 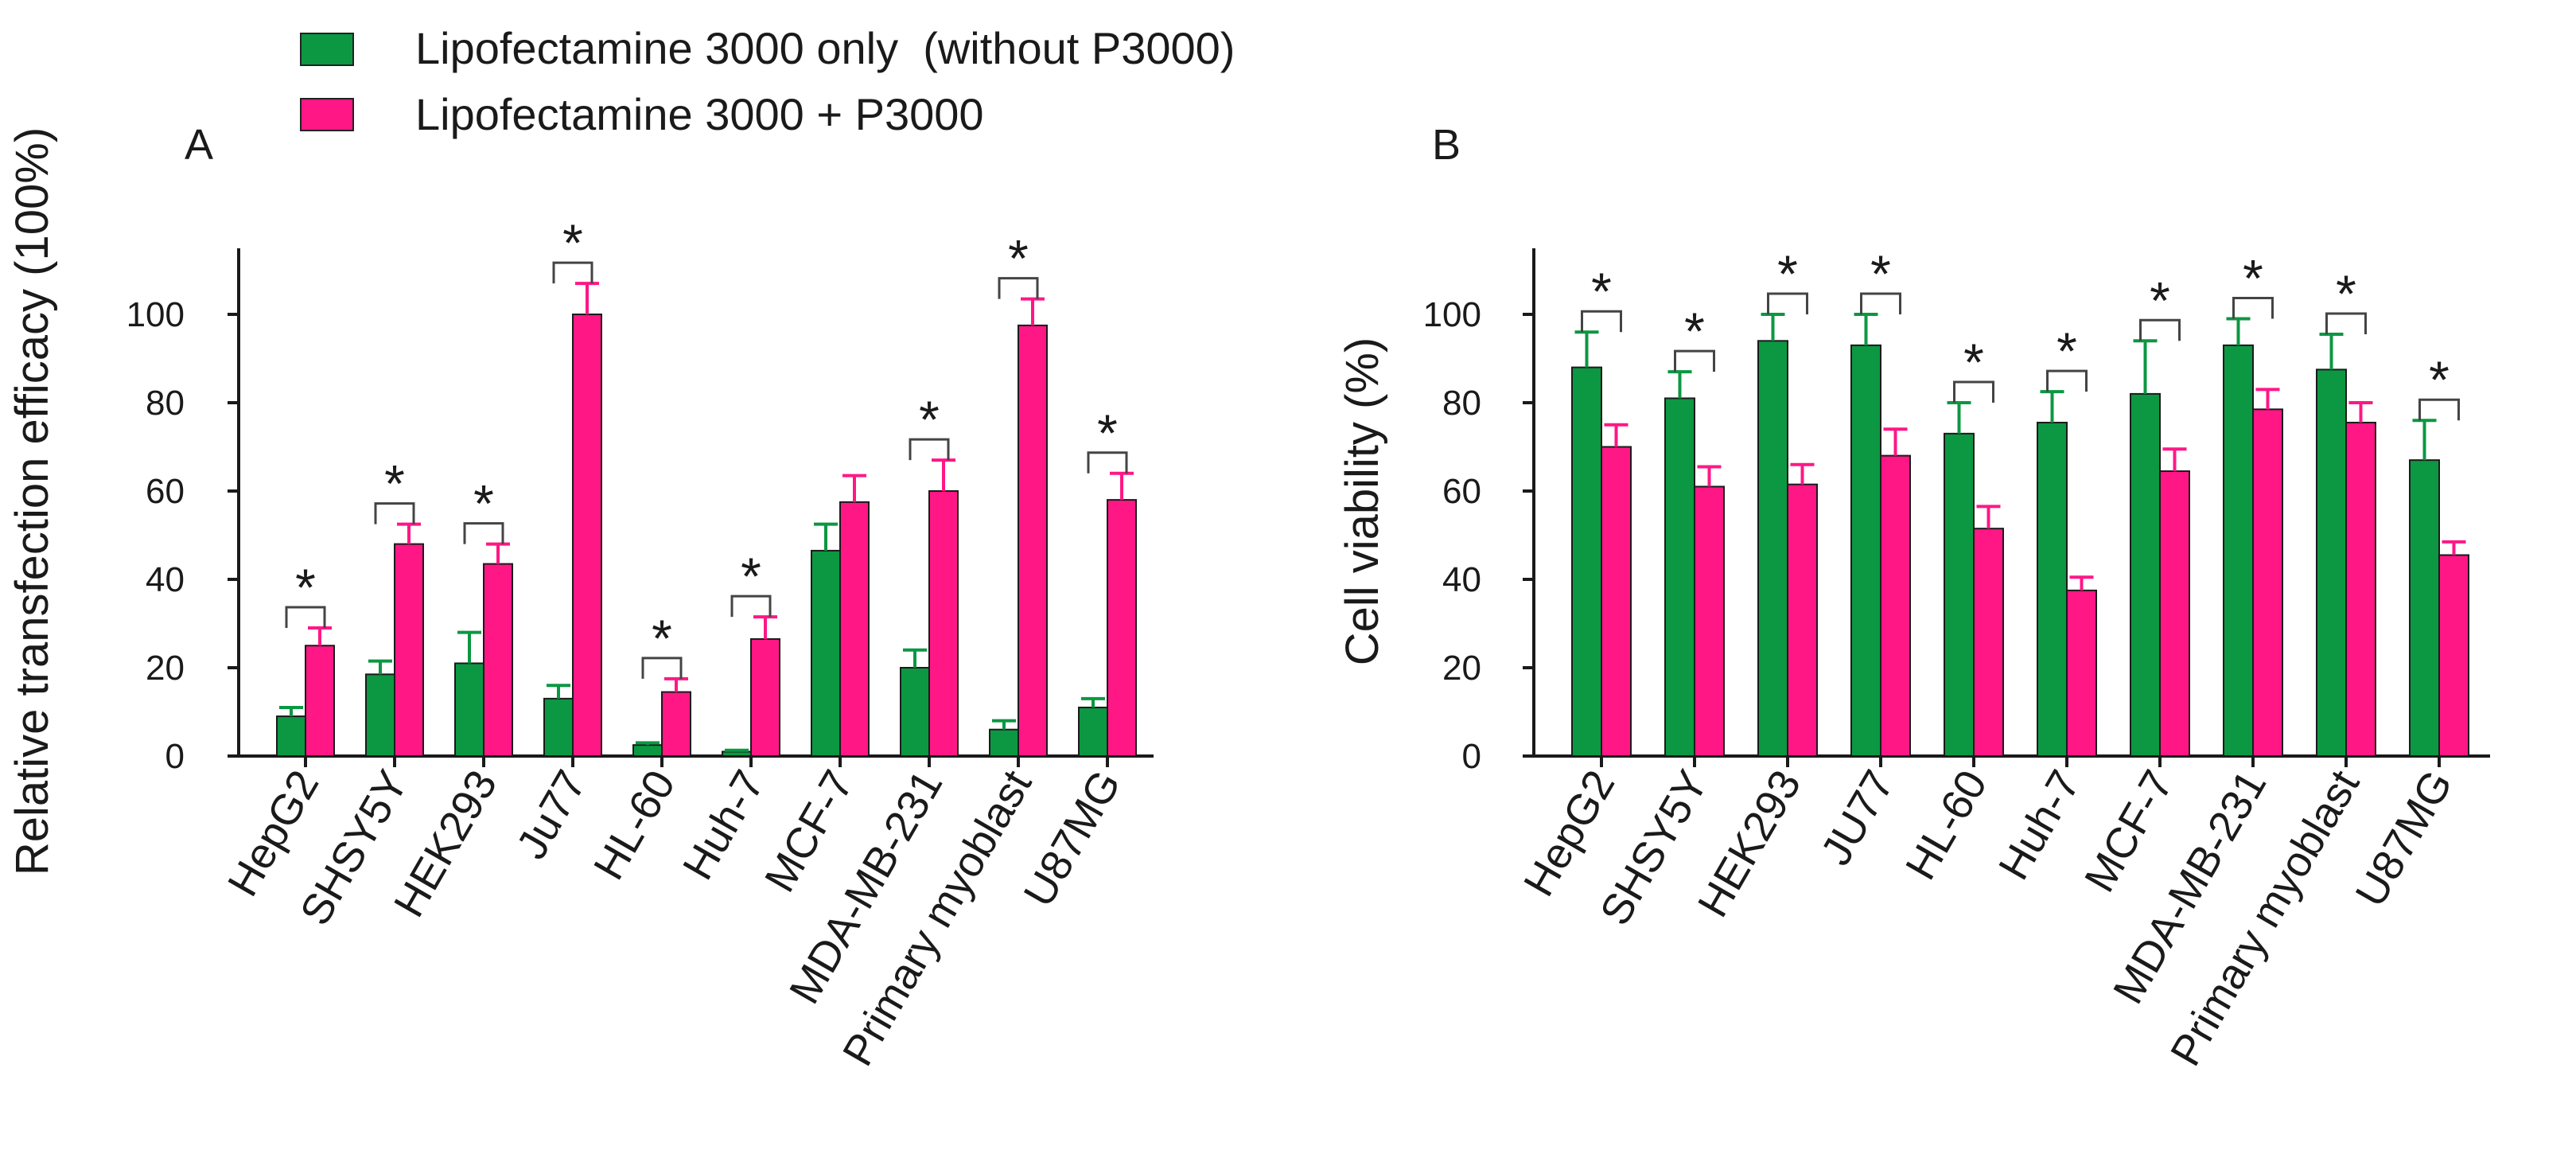 What do you see at coordinates (32, 501) in the screenshot?
I see `y-axis-title-a: Relative transfection efficacy (100%)` at bounding box center [32, 501].